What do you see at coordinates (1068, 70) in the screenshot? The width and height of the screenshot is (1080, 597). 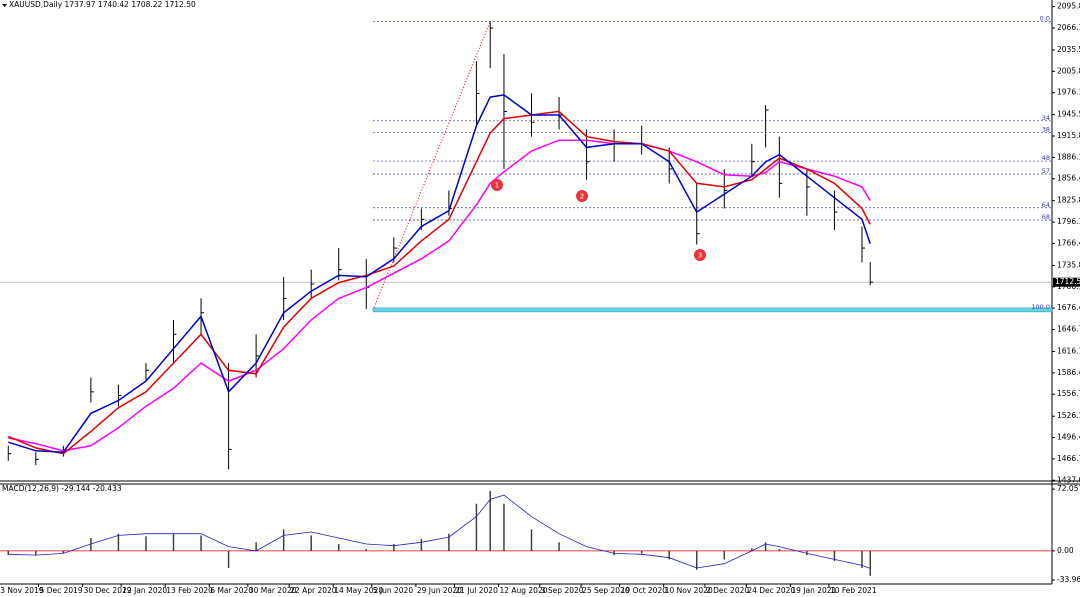 I see `y-tick-label: 2005.80` at bounding box center [1068, 70].